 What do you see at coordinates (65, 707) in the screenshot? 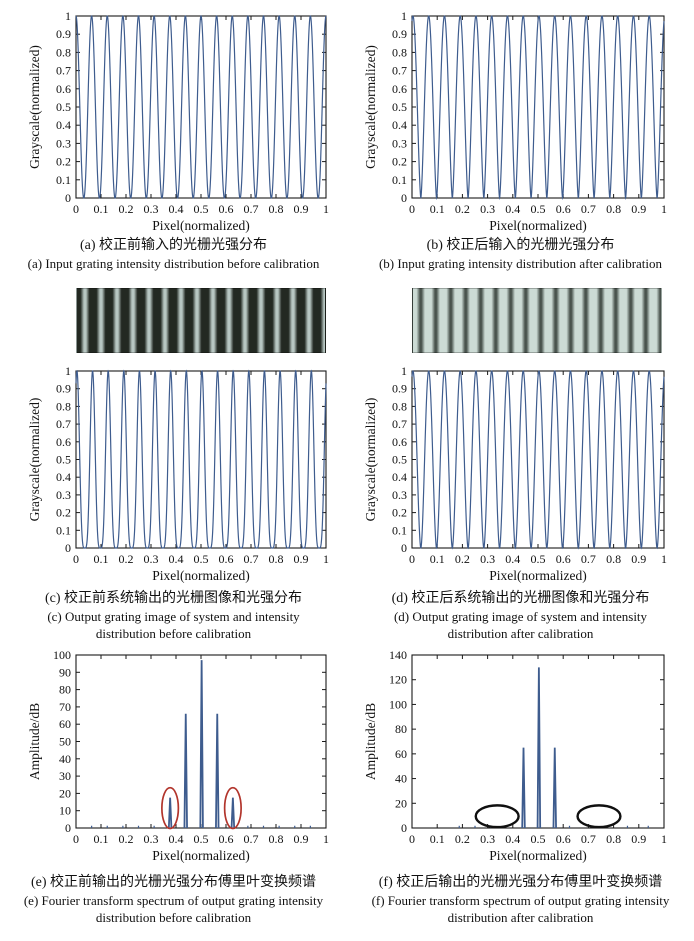
I see `svg-text: 70` at bounding box center [65, 707].